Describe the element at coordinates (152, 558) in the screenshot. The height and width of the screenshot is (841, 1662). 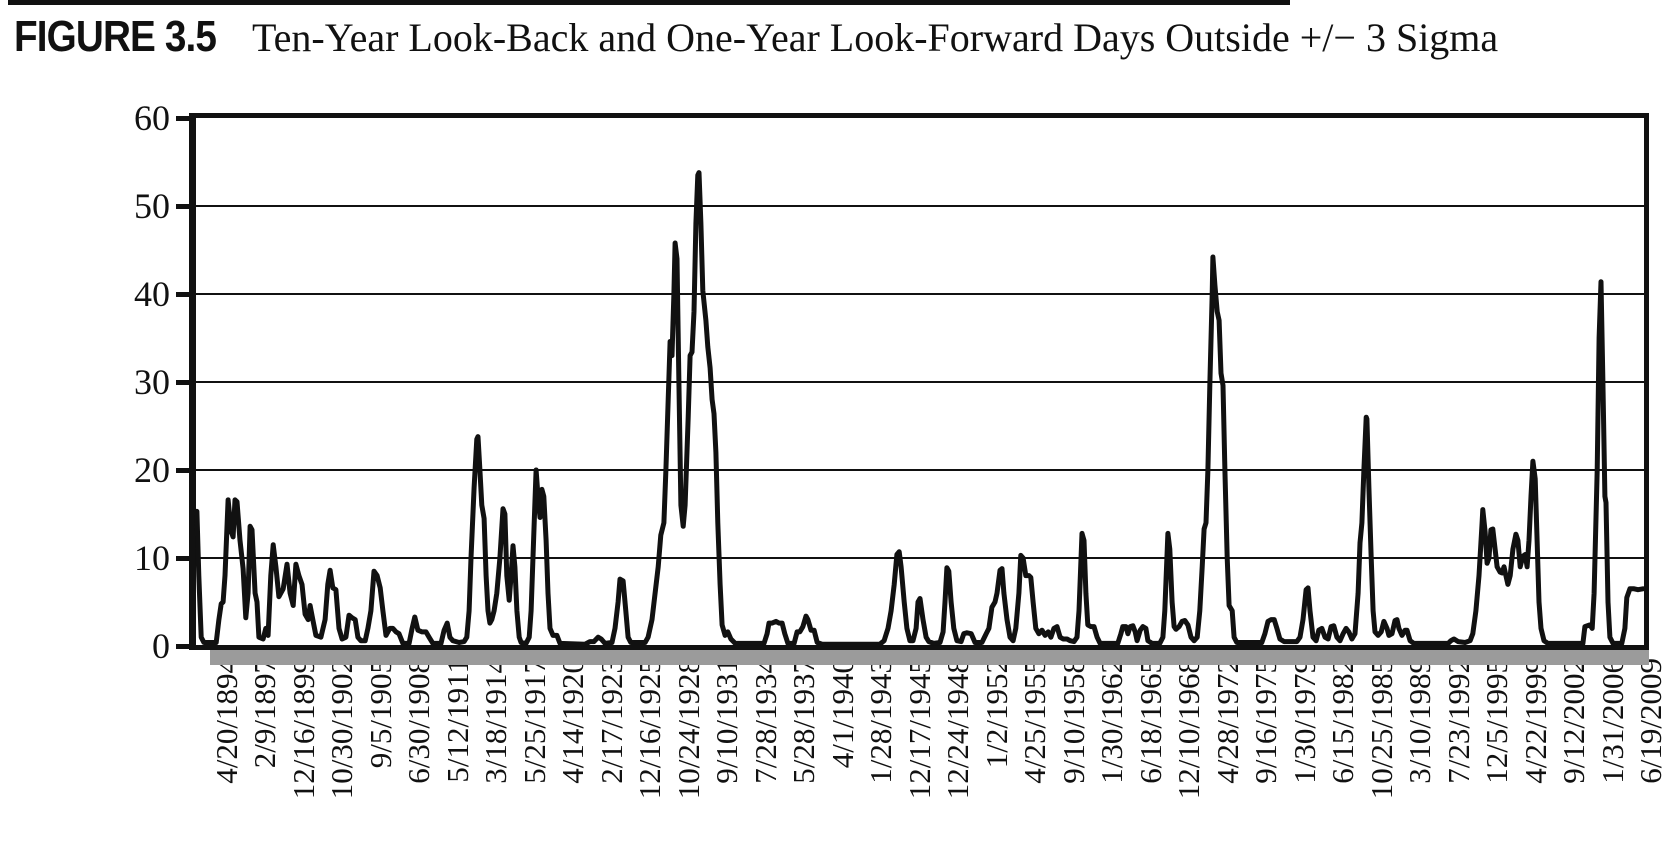
I see `y-axis-label-10: 10` at that location.